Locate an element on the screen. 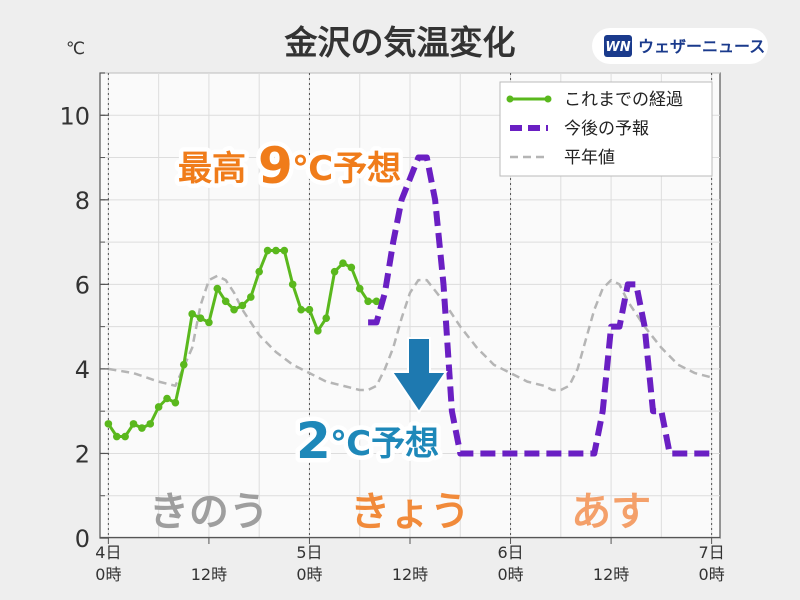 Image resolution: width=800 pixels, height=600 pixels. legend-item-forecast: 今後の予報 is located at coordinates (579, 129).